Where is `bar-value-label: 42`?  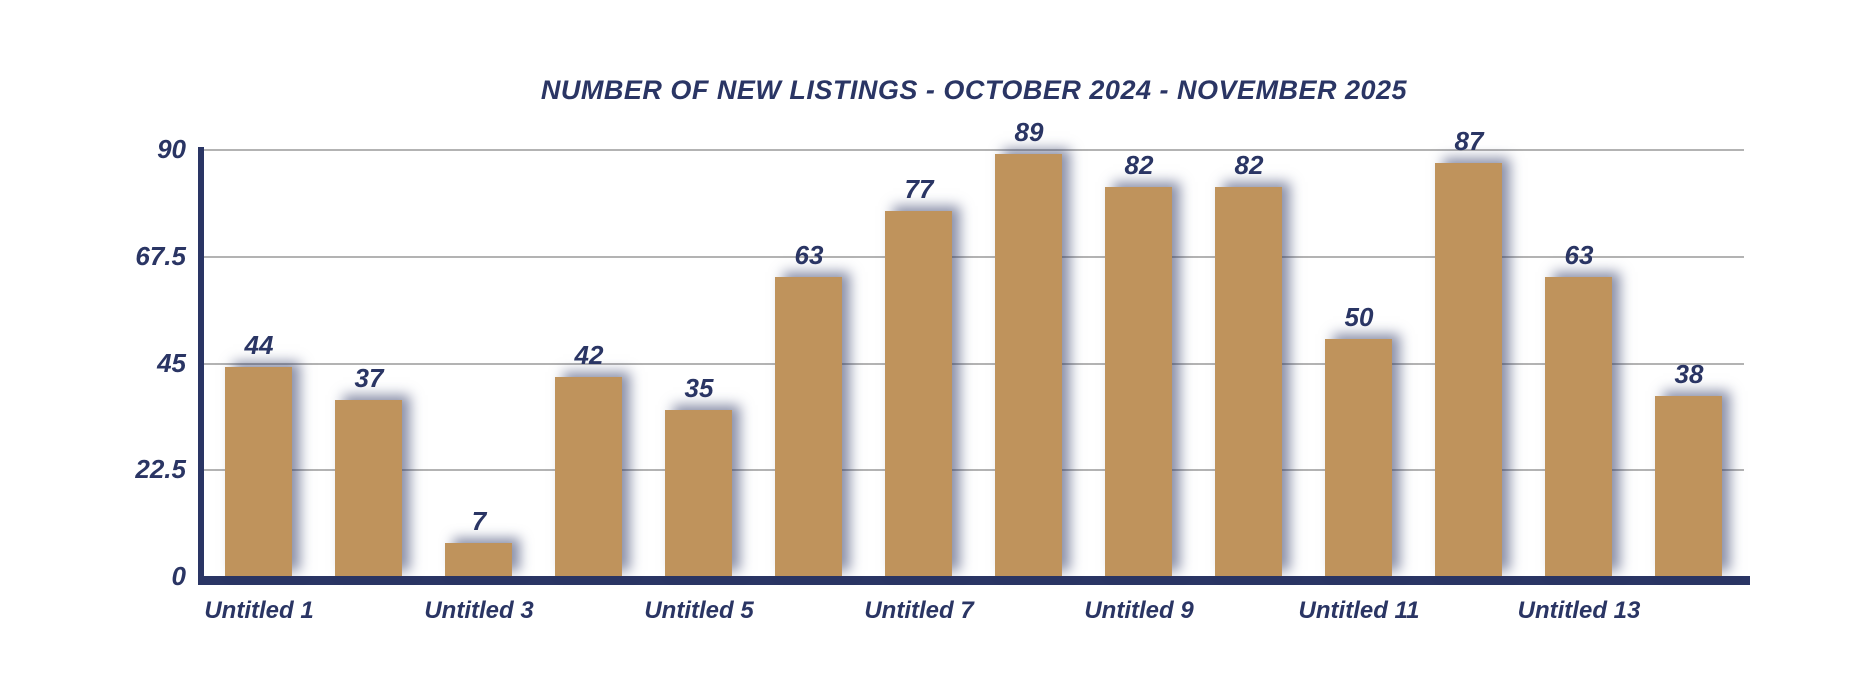
bar-value-label: 42 is located at coordinates (589, 354).